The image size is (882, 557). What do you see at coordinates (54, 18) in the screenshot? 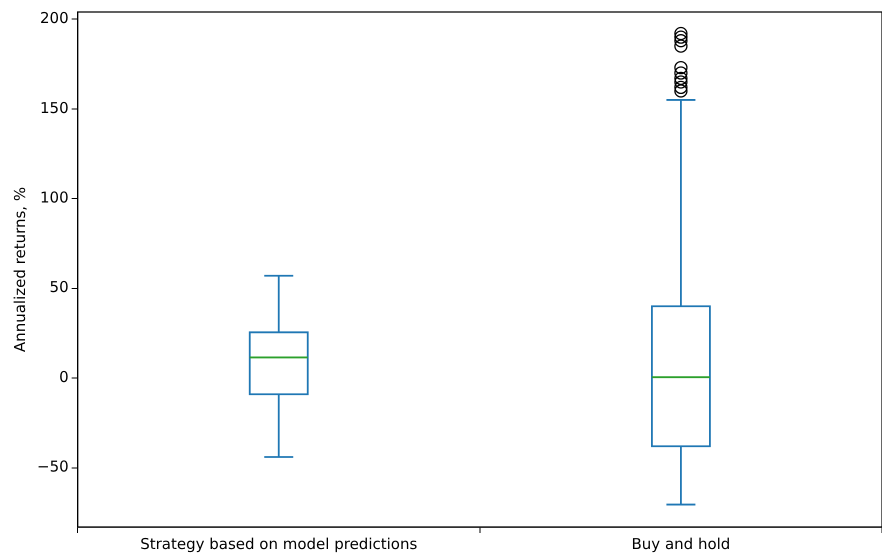
I see `y-tick-label: 200` at bounding box center [54, 18].